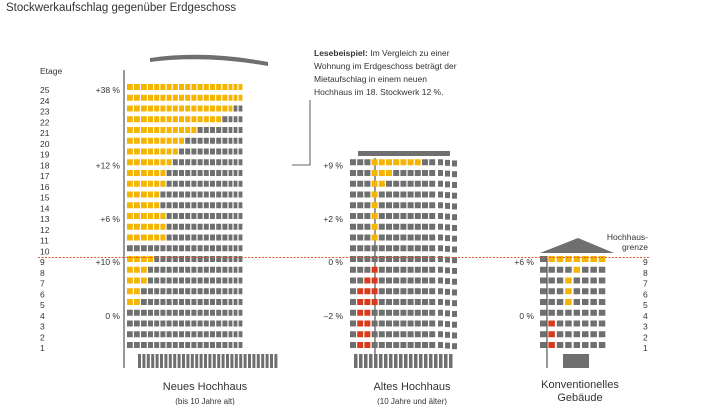 The height and width of the screenshot is (405, 720). I want to click on caption-altes-hochhaus: Altes Hochhaus, so click(412, 387).